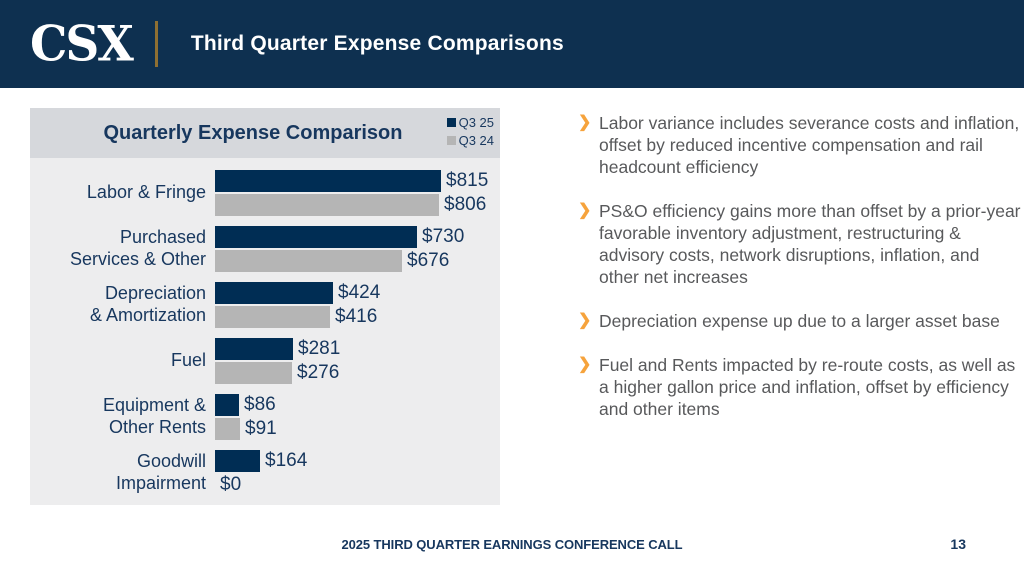 This screenshot has width=1024, height=575. I want to click on chart-row: Depreciation & Amortization $424 $416, so click(265, 305).